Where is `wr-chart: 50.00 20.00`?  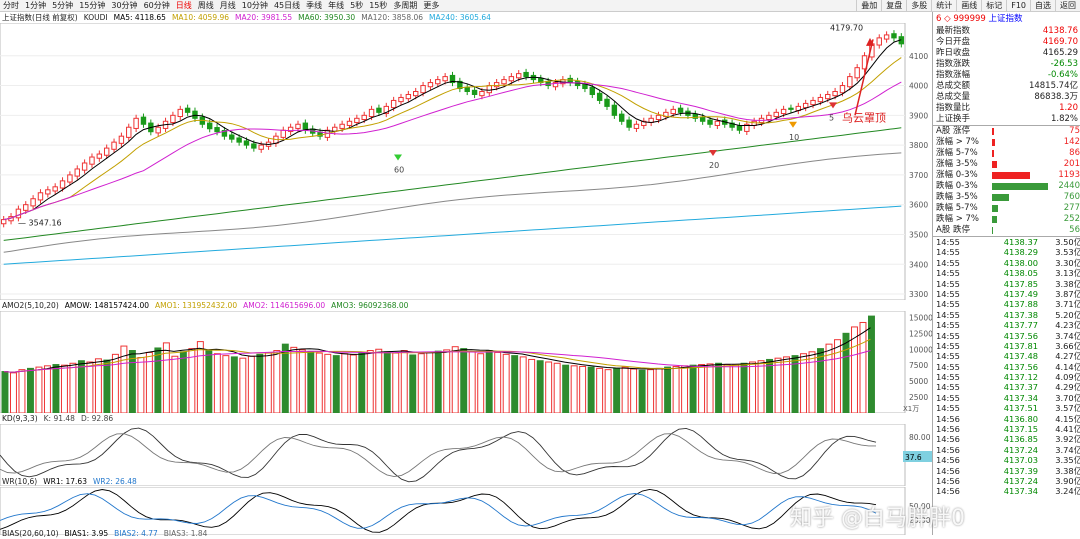
wr-chart: 50.00 20.00 is located at coordinates (466, 511).